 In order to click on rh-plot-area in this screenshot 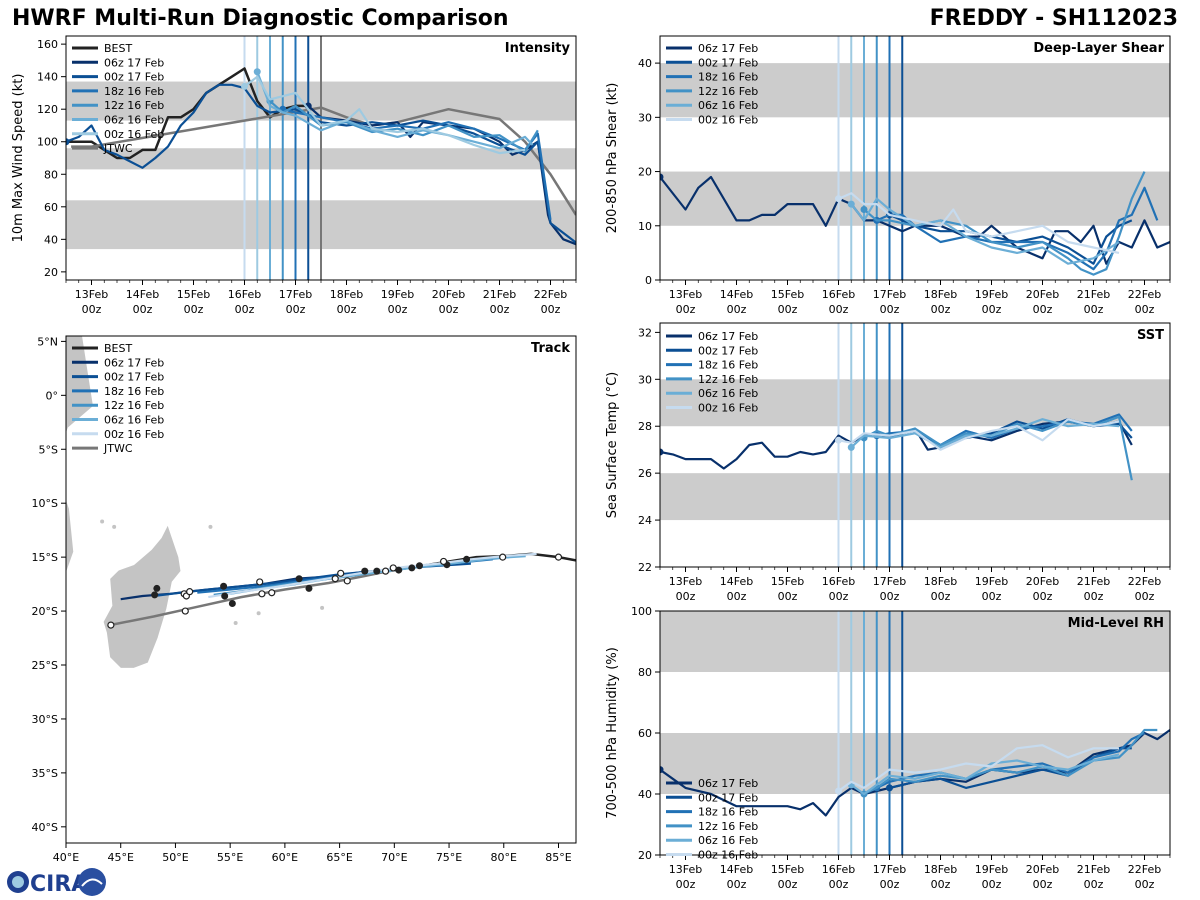, I will do `click(915, 733)`.